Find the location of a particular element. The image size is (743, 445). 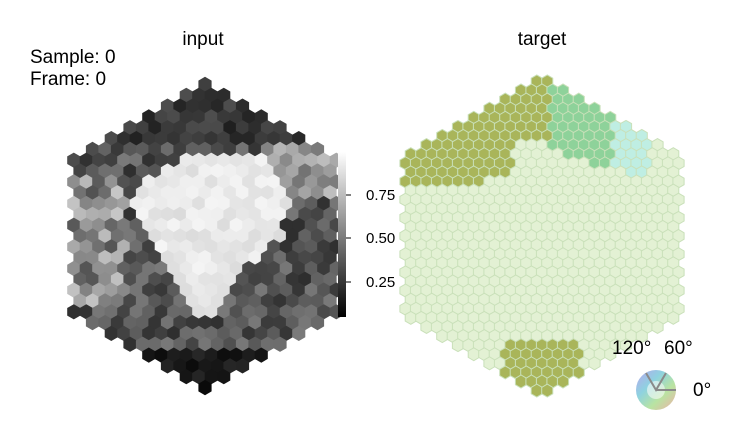

colorbar is located at coordinates (342, 234).